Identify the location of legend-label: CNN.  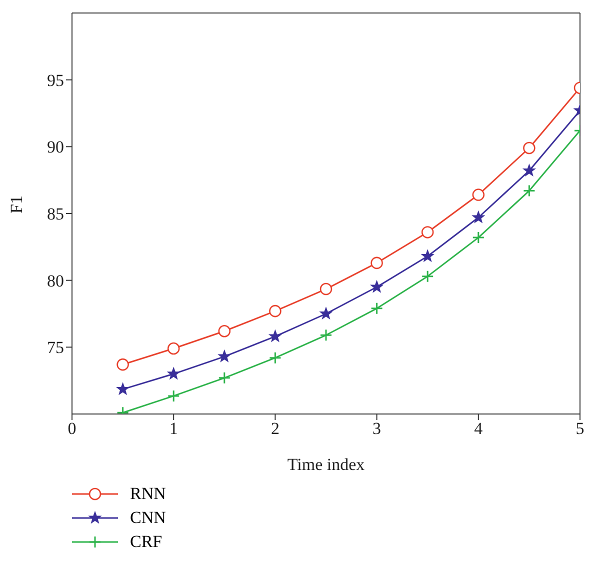
(148, 518).